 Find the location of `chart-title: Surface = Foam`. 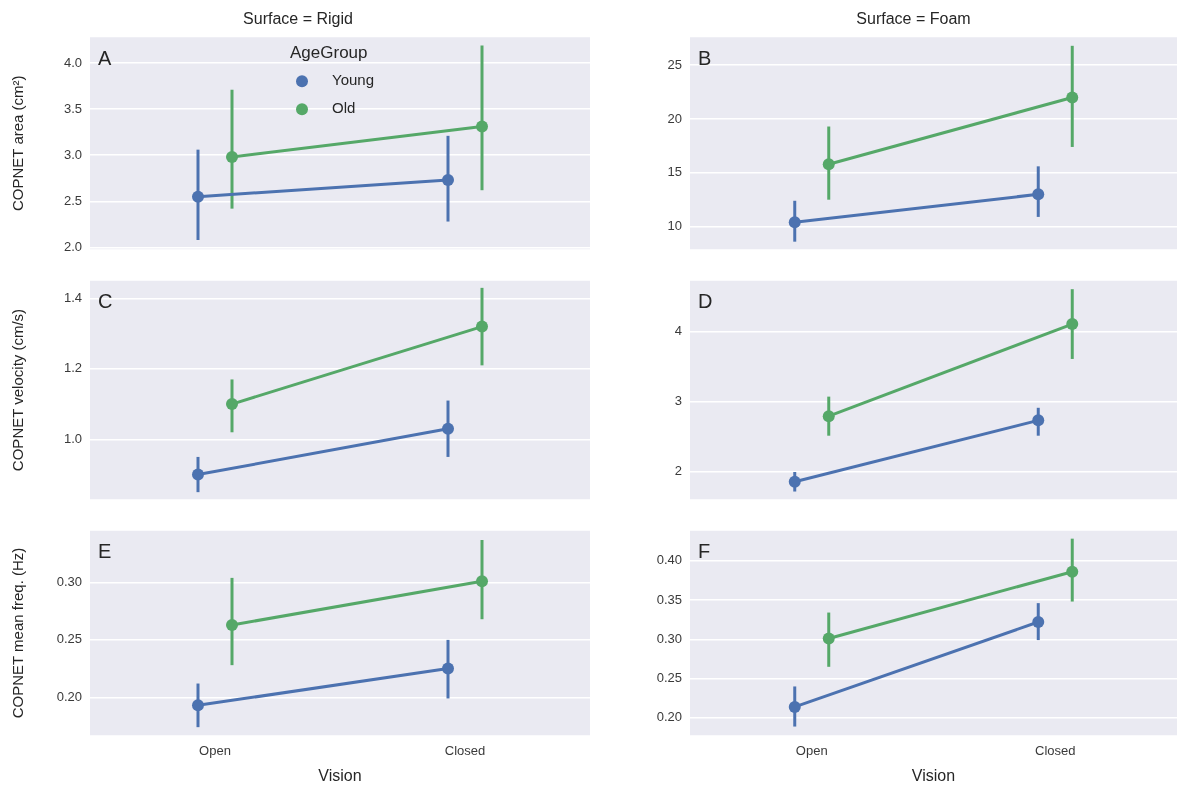

chart-title: Surface = Foam is located at coordinates (913, 19).